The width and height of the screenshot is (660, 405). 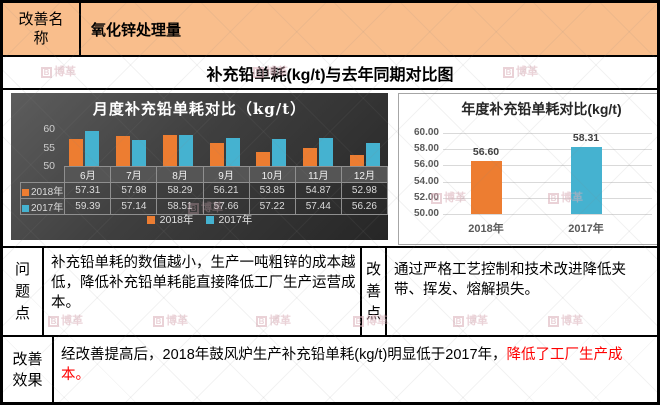 What do you see at coordinates (272, 174) in the screenshot?
I see `table-month-header: 10月` at bounding box center [272, 174].